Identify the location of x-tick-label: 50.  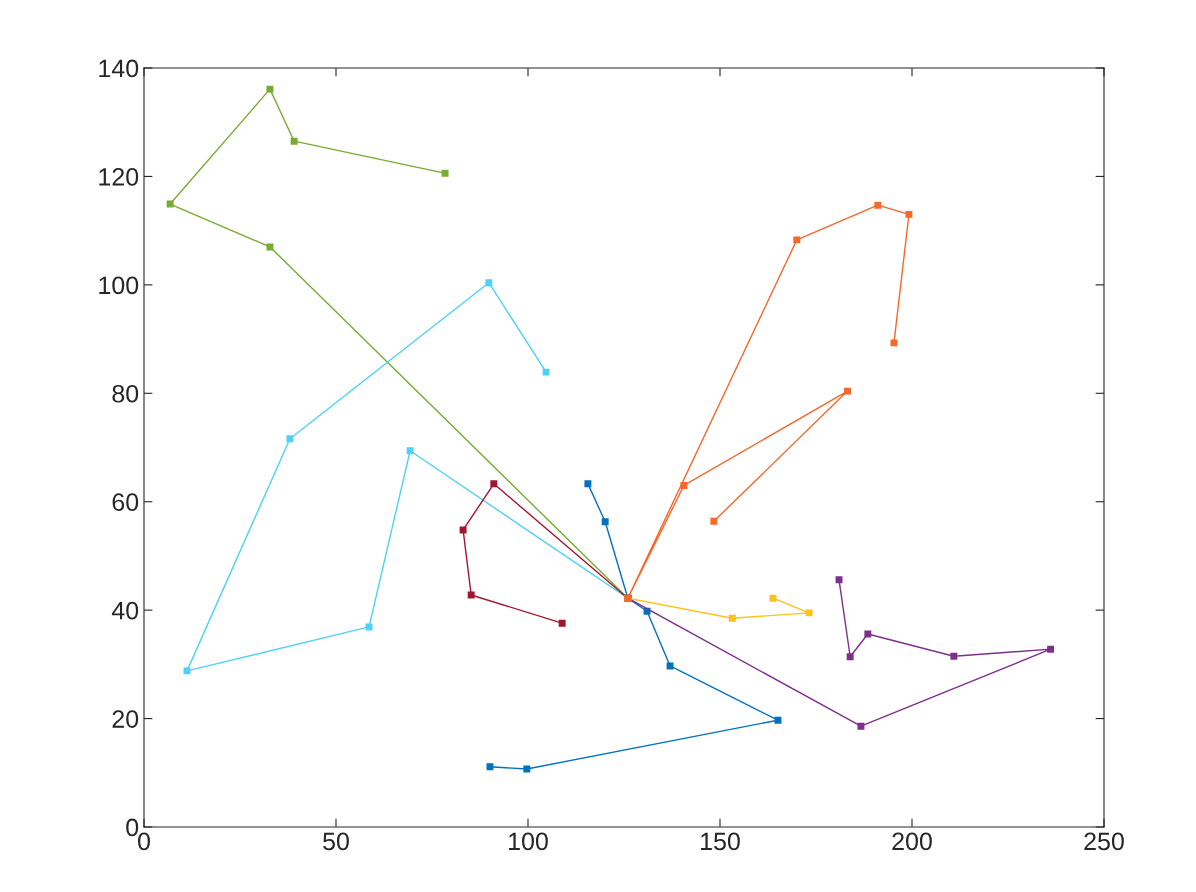
(336, 841).